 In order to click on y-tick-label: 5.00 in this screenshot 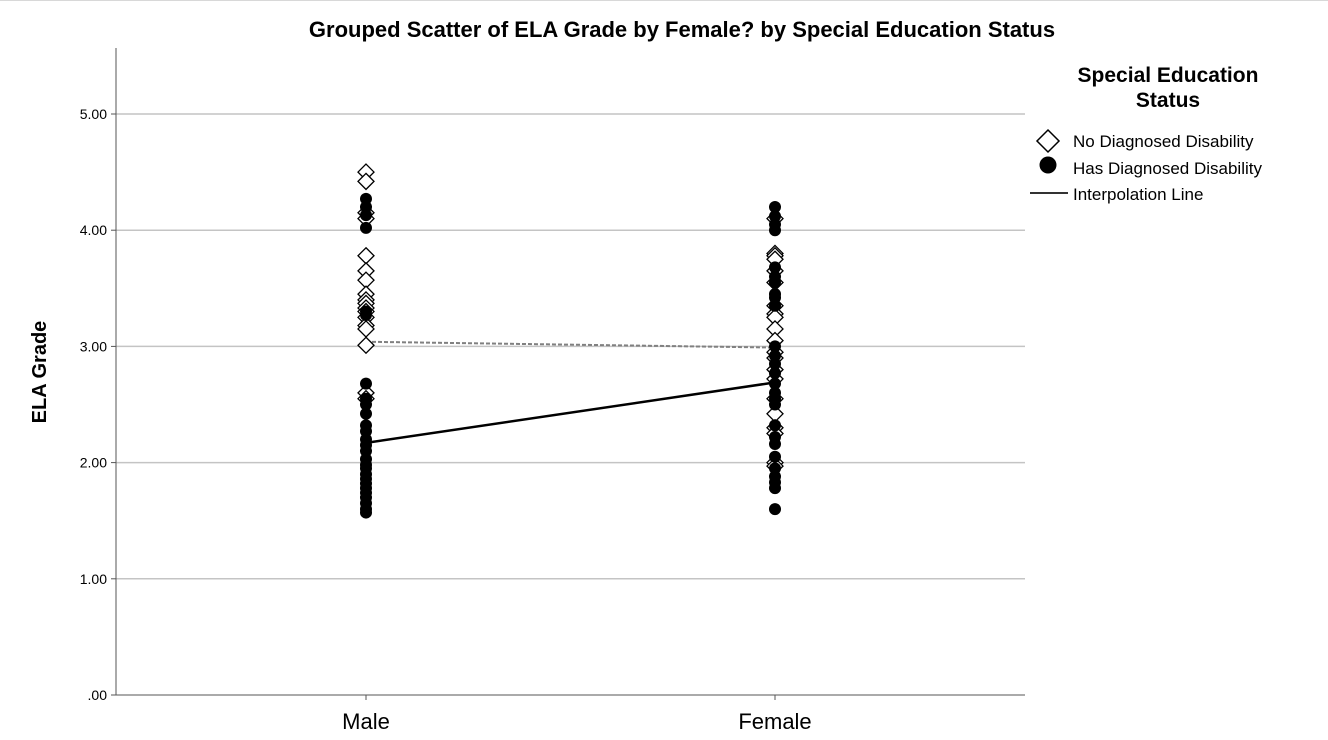, I will do `click(93, 114)`.